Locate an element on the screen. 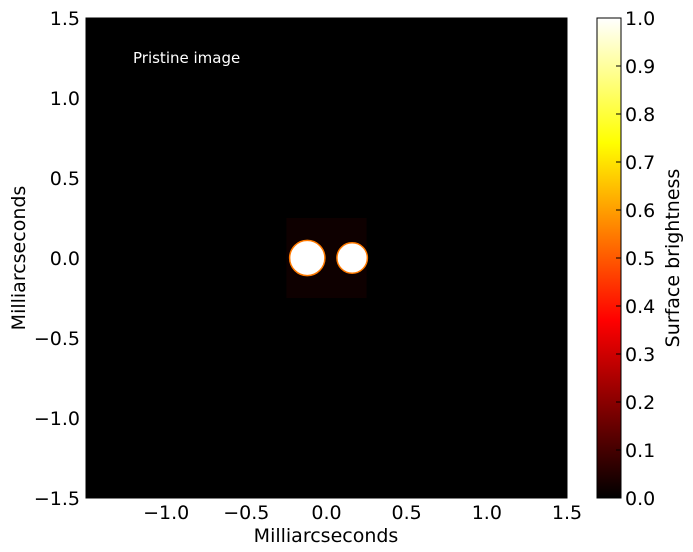  y-tick-label: 1.0 is located at coordinates (65, 99).